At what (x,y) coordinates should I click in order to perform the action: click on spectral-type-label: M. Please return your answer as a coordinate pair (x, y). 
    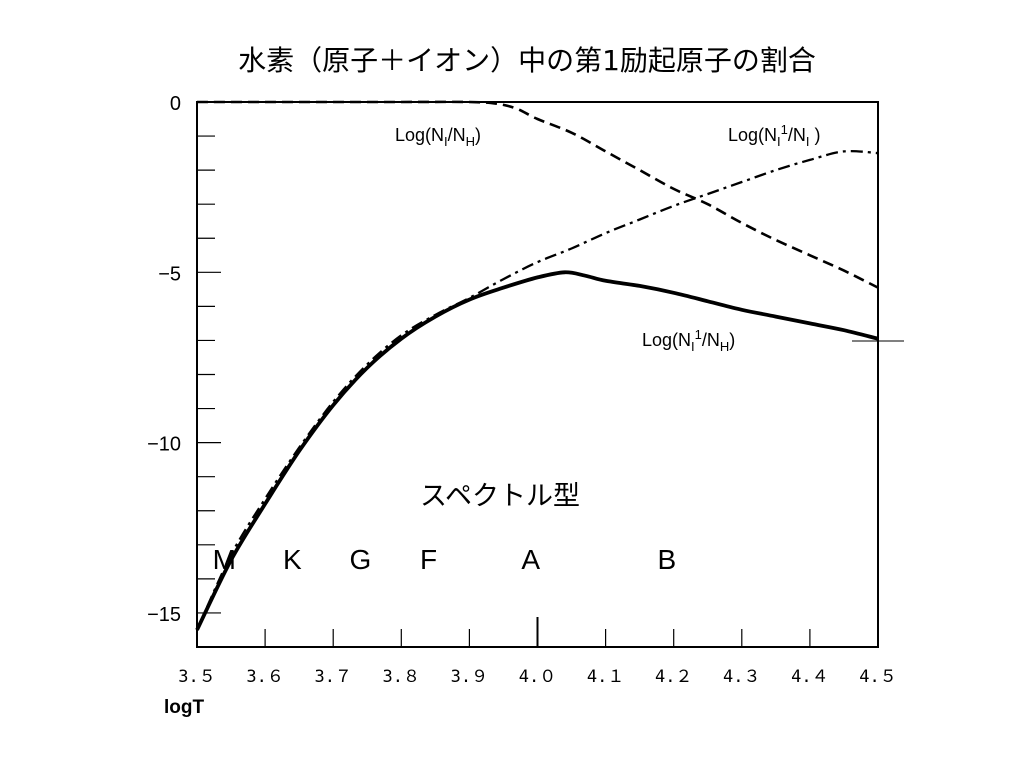
    Looking at the image, I should click on (224, 559).